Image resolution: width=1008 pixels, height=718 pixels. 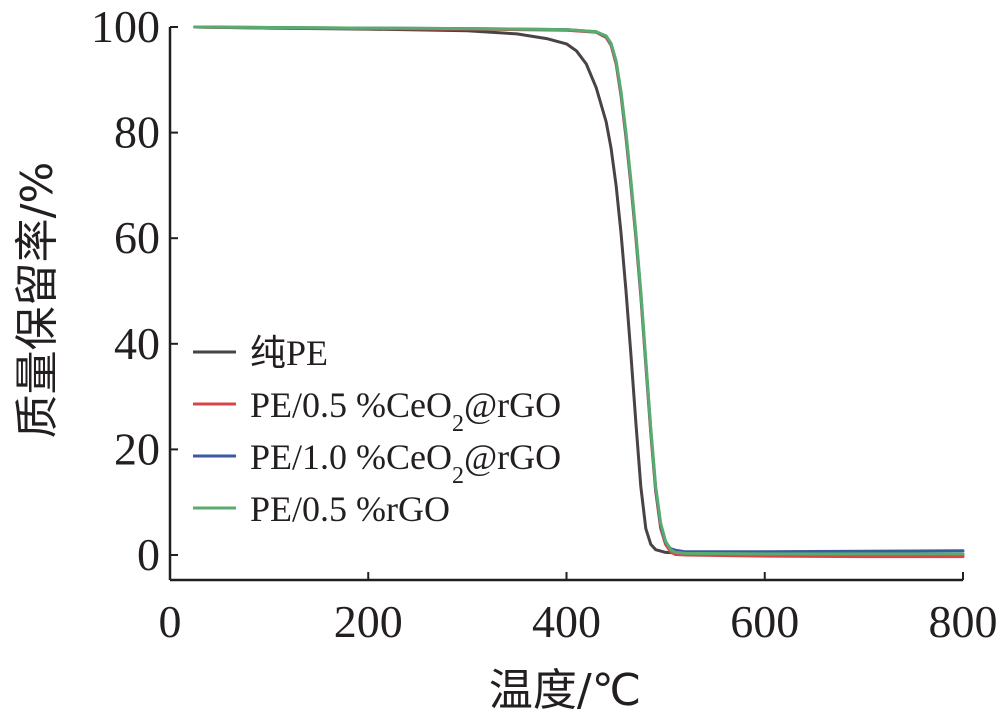 I want to click on y-axis-title: 质量保留率/%, so click(x=37, y=300).